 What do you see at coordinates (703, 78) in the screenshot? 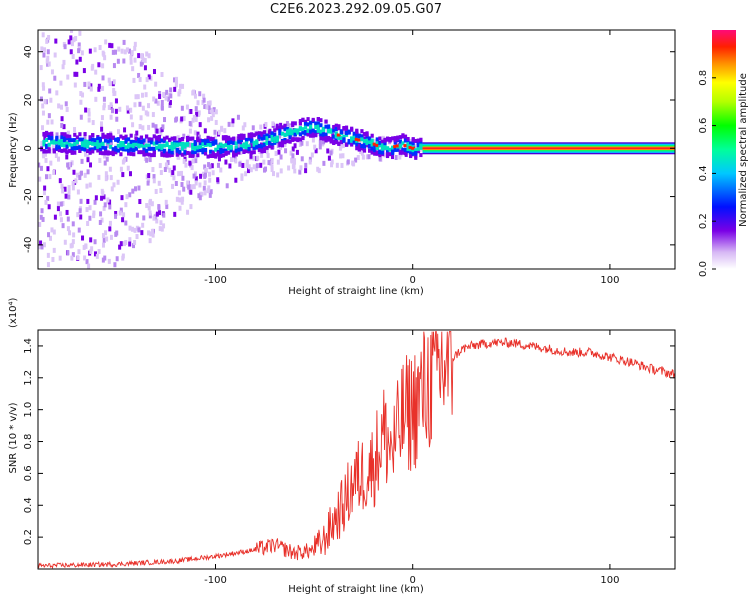
I see `colorbar-tick-label: 0.8` at bounding box center [703, 78].